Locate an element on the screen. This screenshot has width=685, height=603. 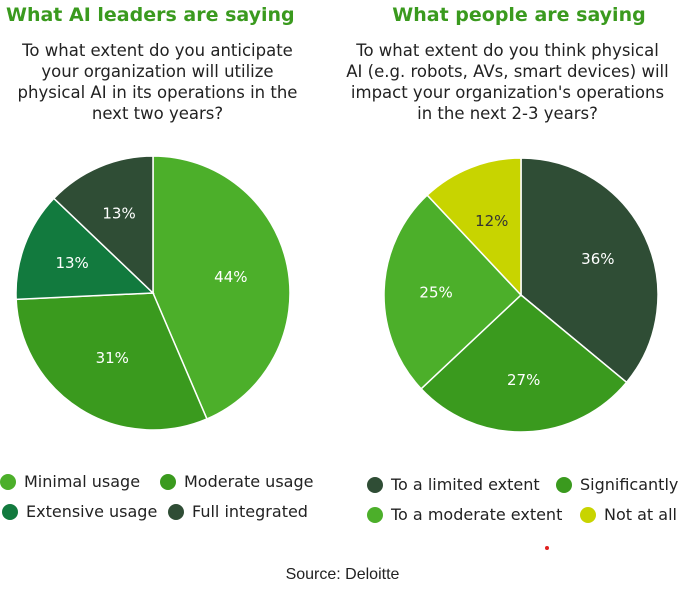
right-question-line: impact your organization's operations is located at coordinates (507, 92).